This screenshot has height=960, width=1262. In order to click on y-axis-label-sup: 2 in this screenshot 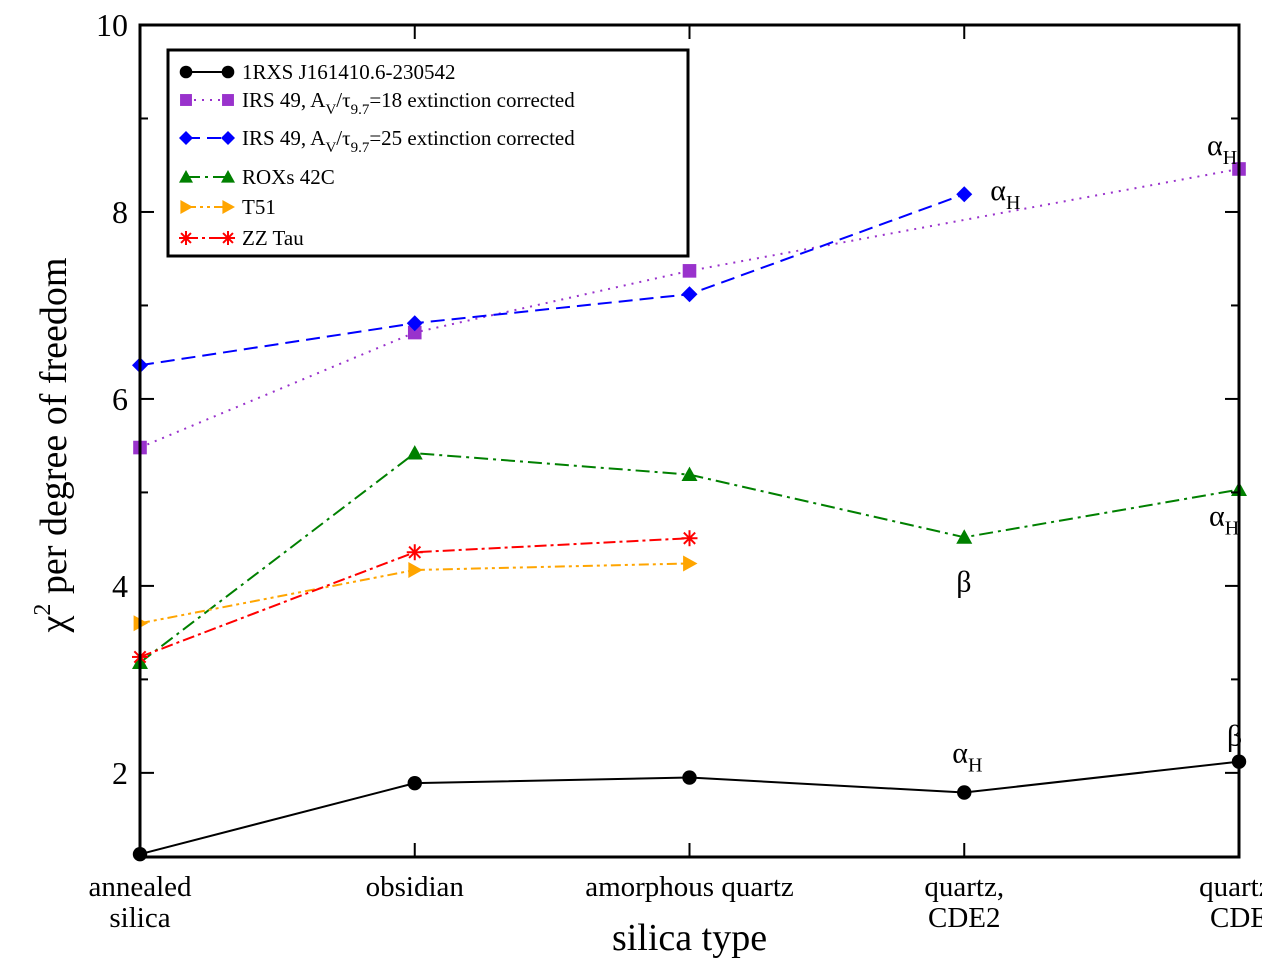, I will do `click(43, 610)`.